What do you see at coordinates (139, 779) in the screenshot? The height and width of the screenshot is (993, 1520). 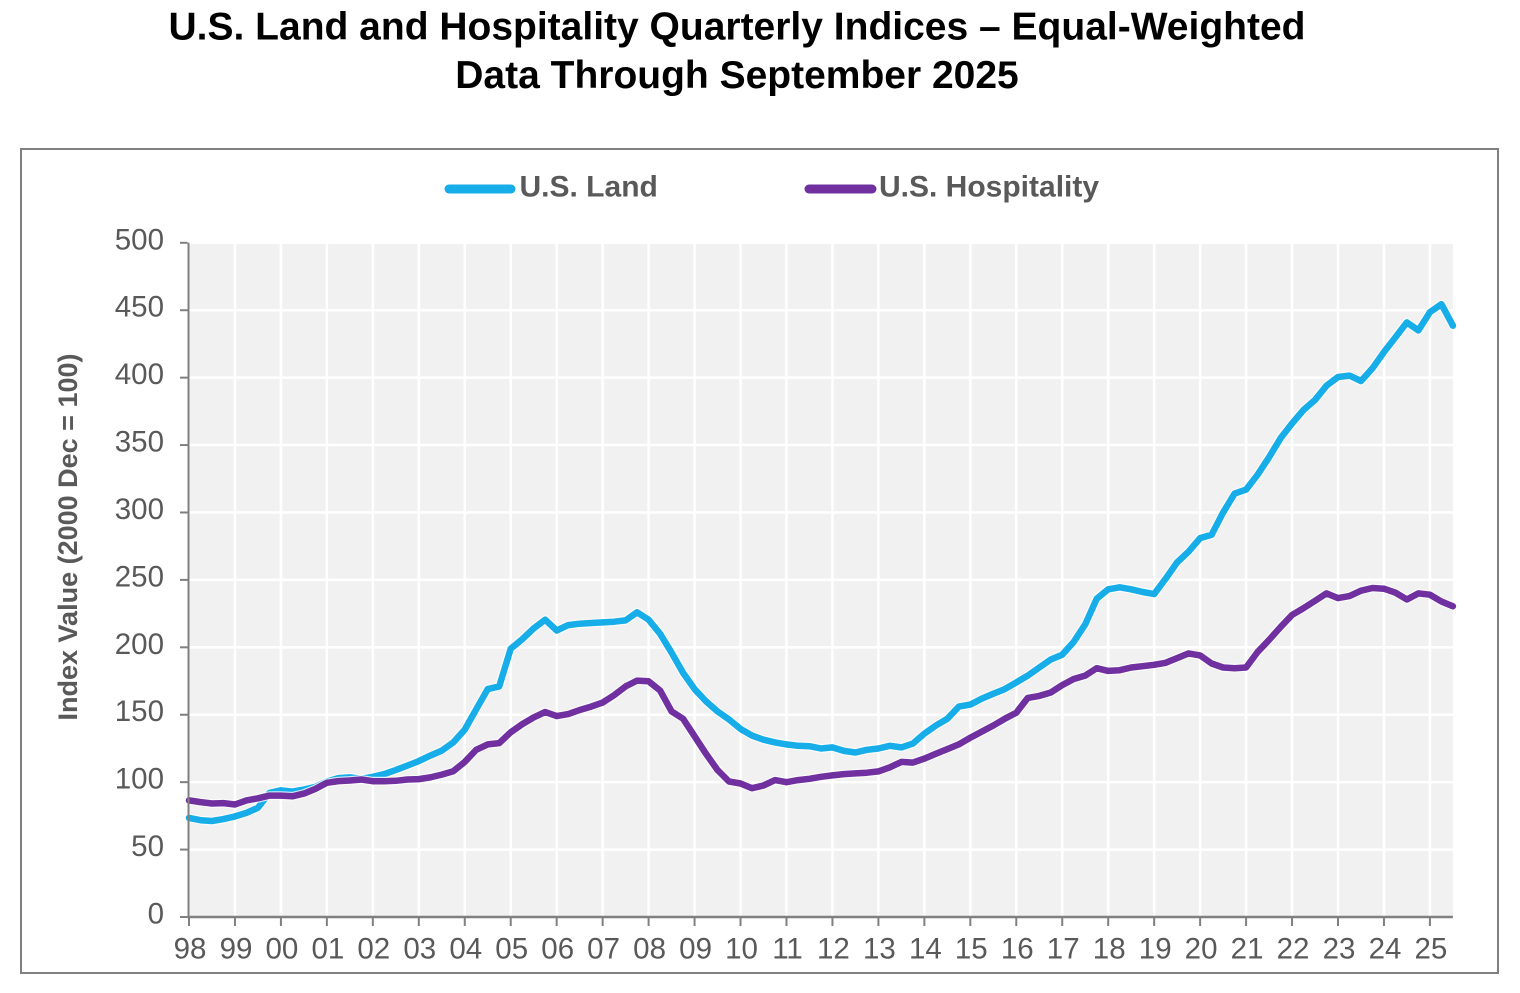 I see `svg-text: 100` at bounding box center [139, 779].